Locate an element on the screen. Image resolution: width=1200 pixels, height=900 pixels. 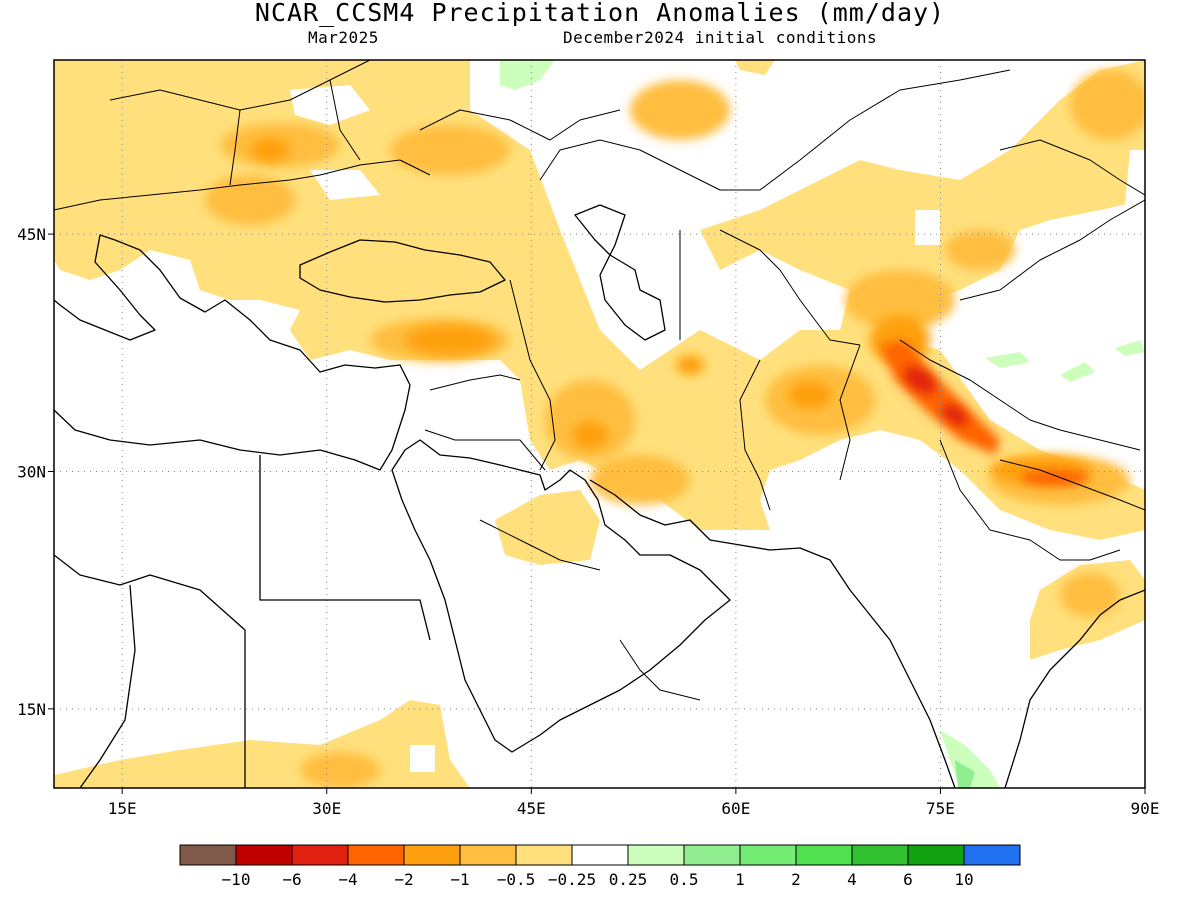
colorbar-label: −0.25 is located at coordinates (572, 879).